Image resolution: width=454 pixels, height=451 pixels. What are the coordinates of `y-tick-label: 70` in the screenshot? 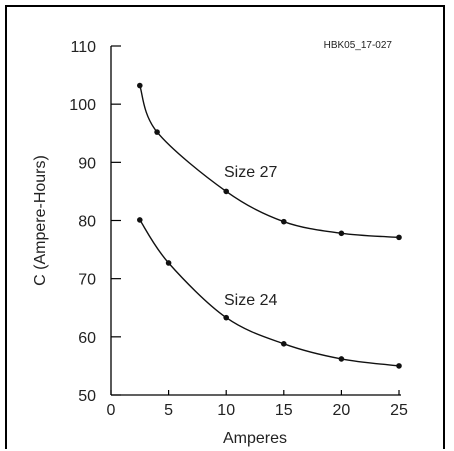 It's located at (87, 280).